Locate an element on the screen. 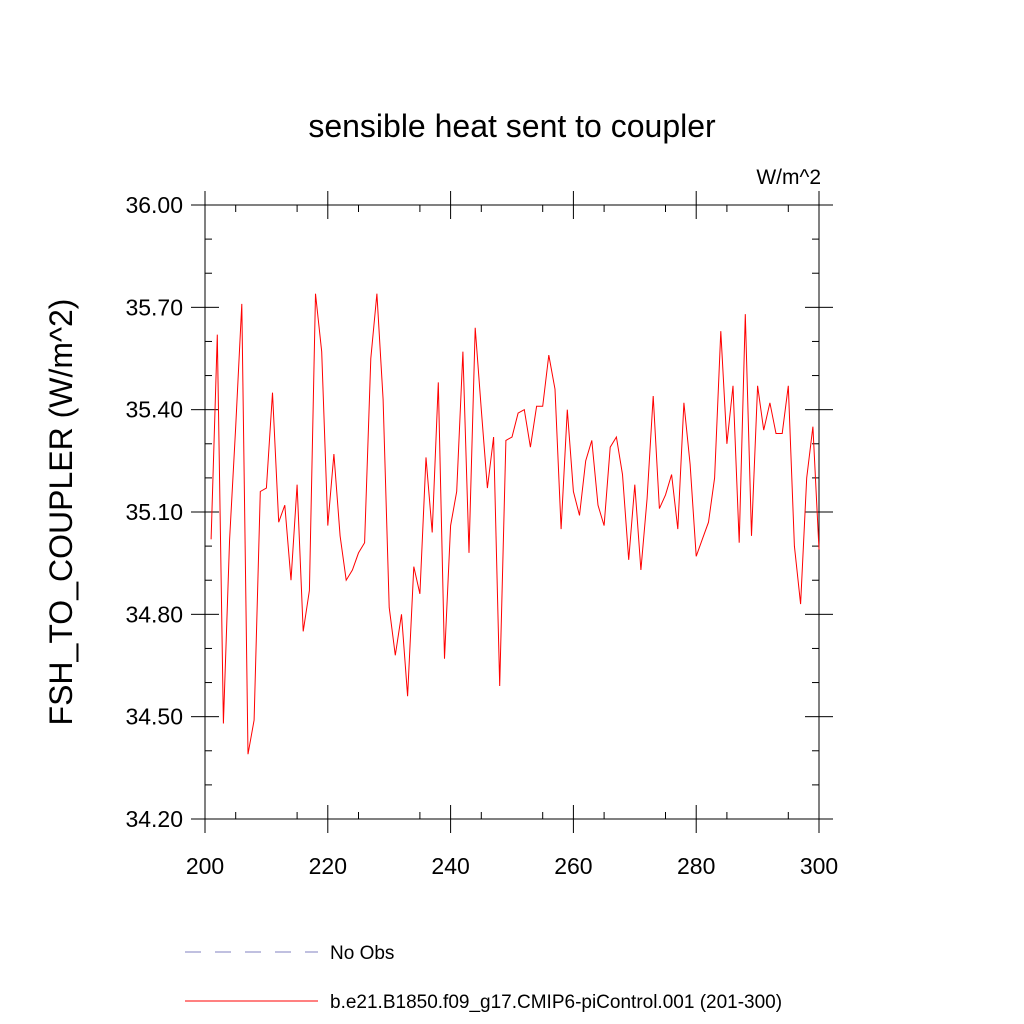 The height and width of the screenshot is (1024, 1024). x-tick-label: 220 is located at coordinates (328, 866).